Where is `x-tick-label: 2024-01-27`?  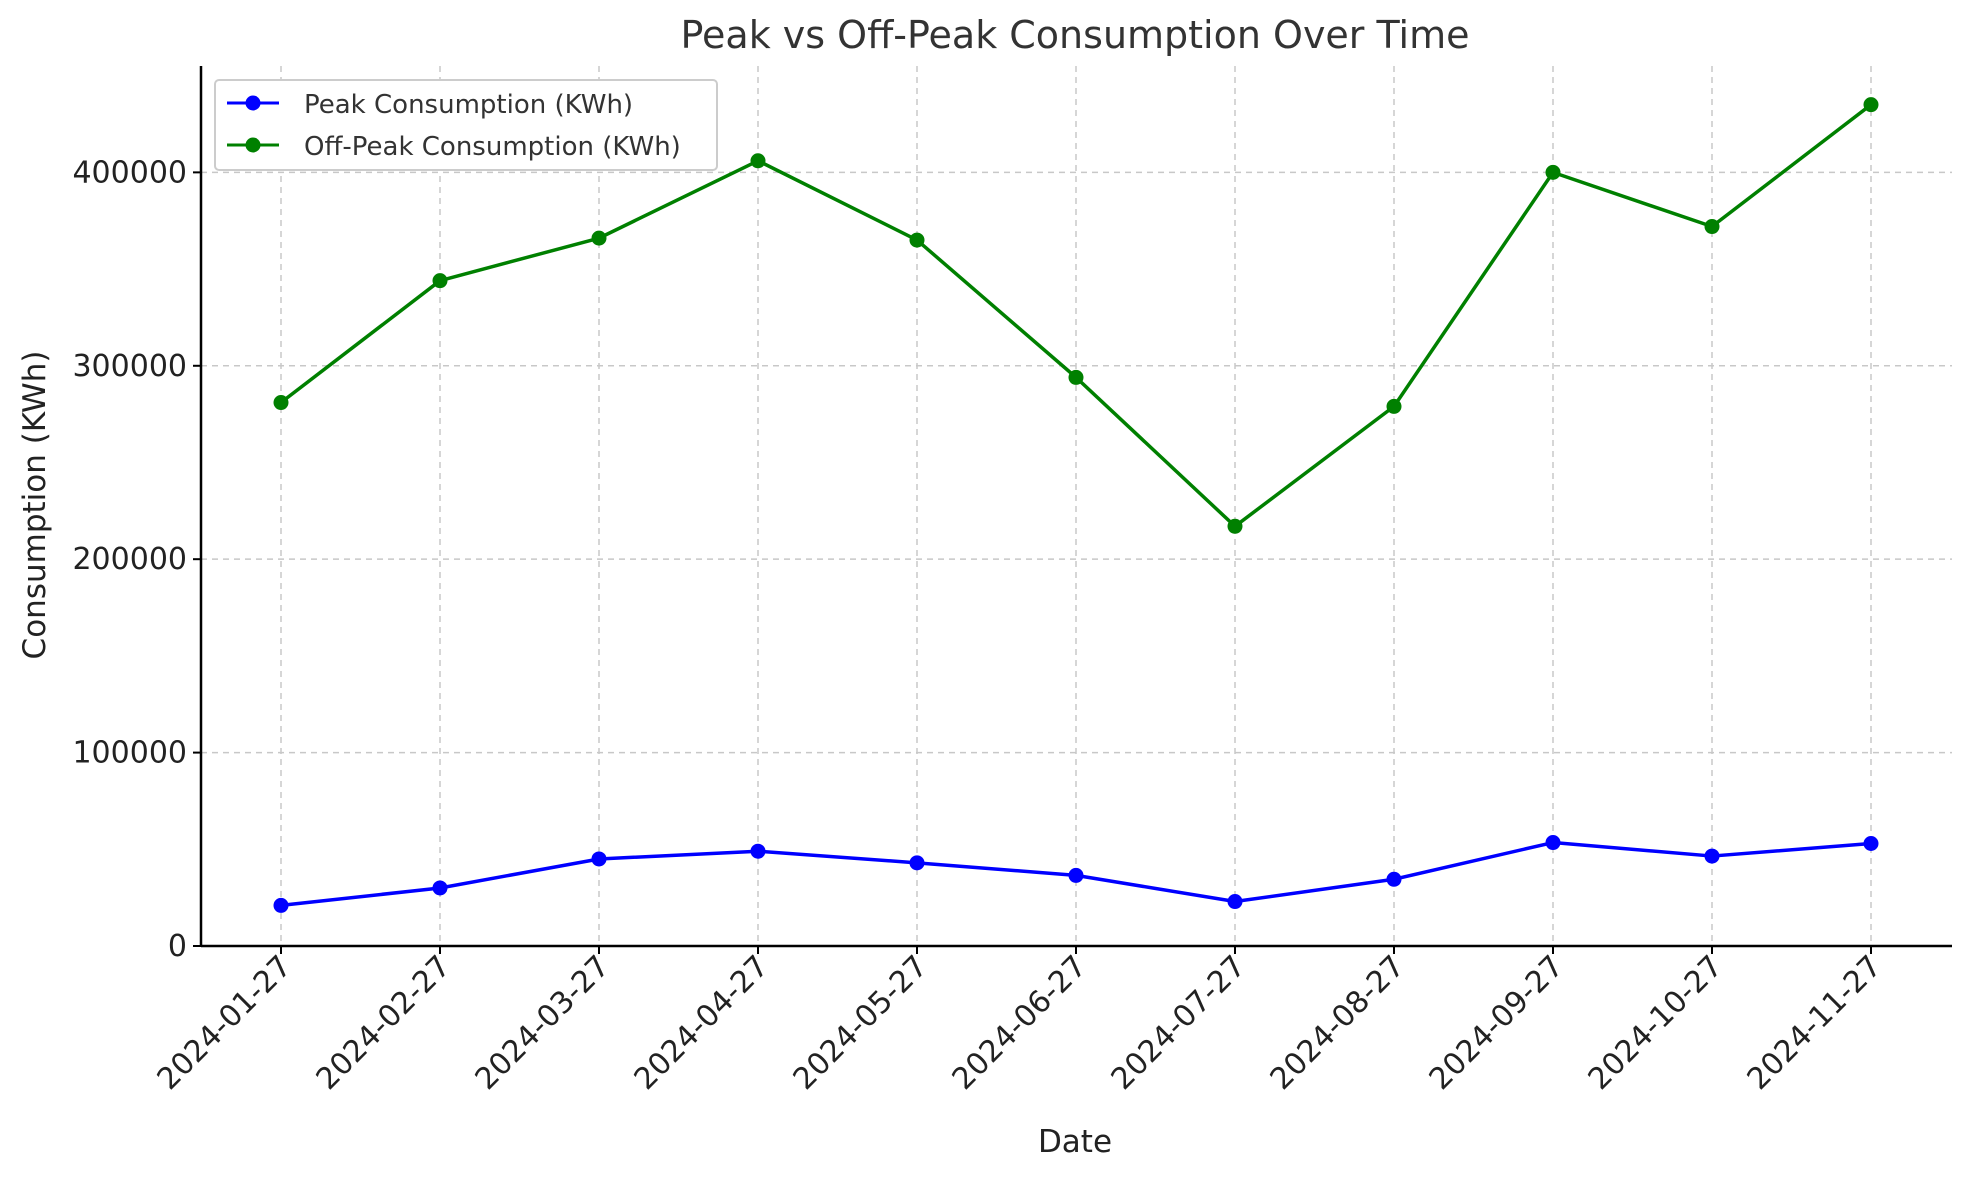
x-tick-label: 2024-01-27 is located at coordinates (225, 1023).